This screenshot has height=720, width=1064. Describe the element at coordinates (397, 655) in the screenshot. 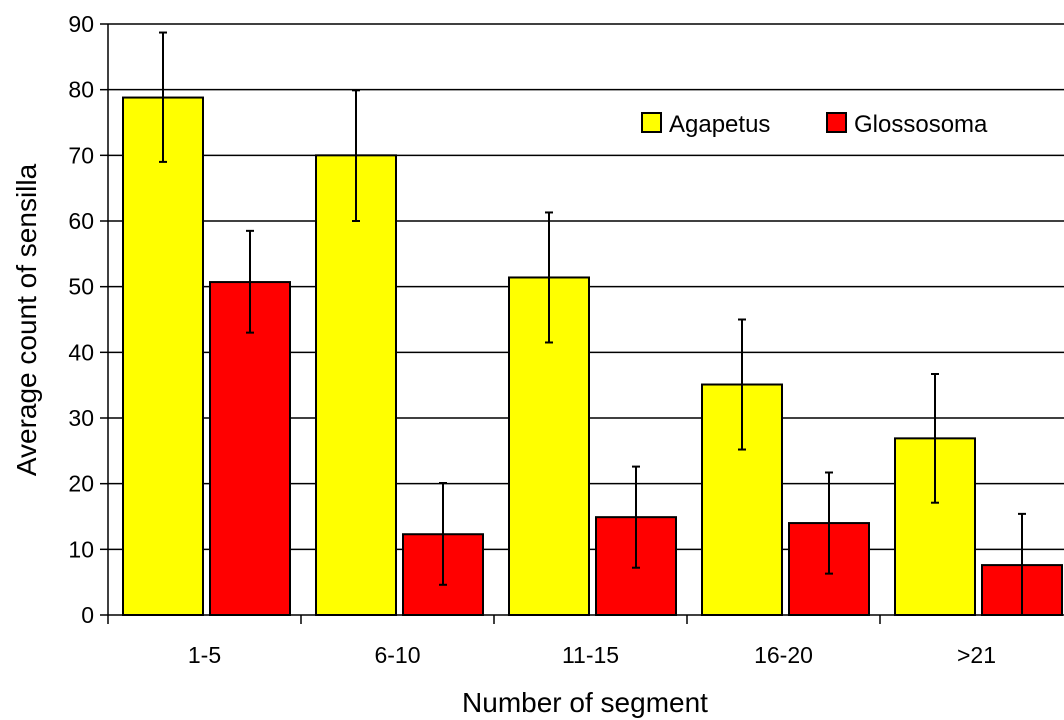

I see `x-tick-label: 6-10` at that location.